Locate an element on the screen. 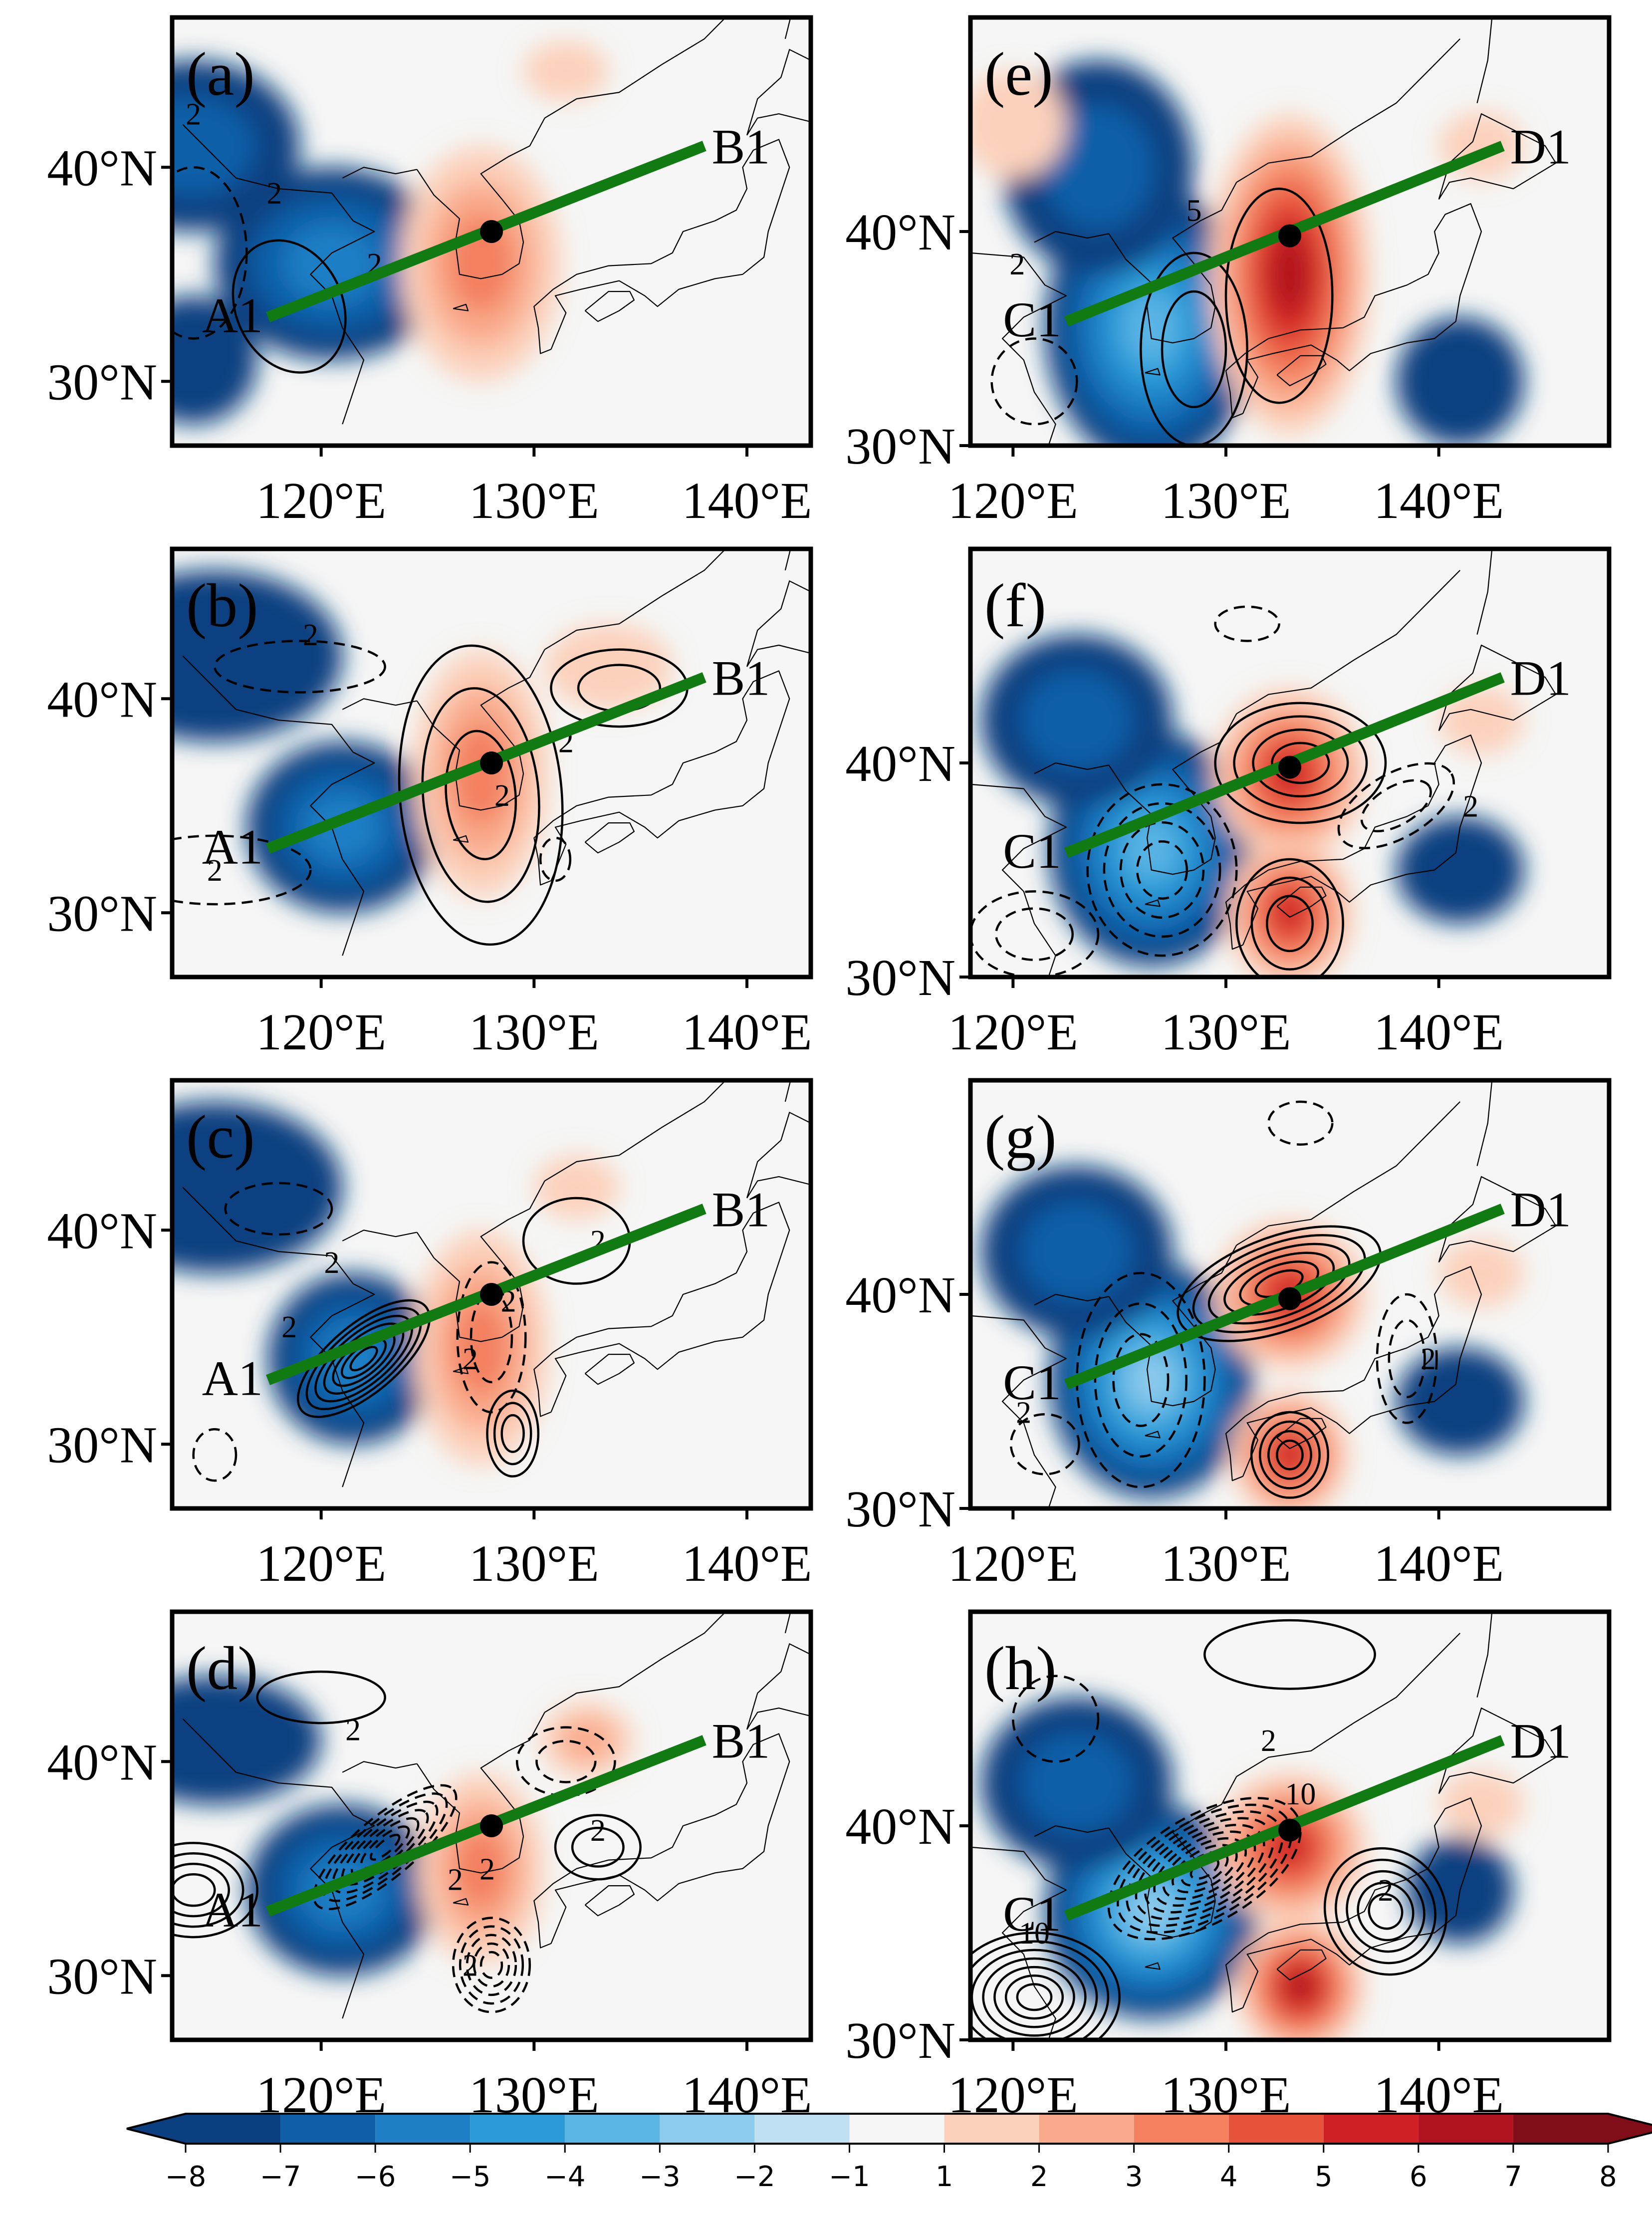 Image resolution: width=1652 pixels, height=2221 pixels. section-end-label: D1 is located at coordinates (1541, 1209).